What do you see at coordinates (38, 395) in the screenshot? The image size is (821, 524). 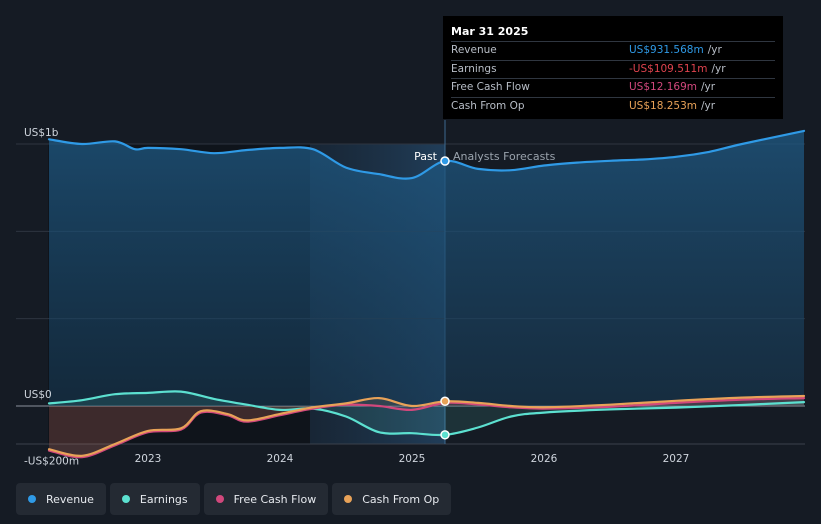 I see `y-axis-label: US$0` at bounding box center [38, 395].